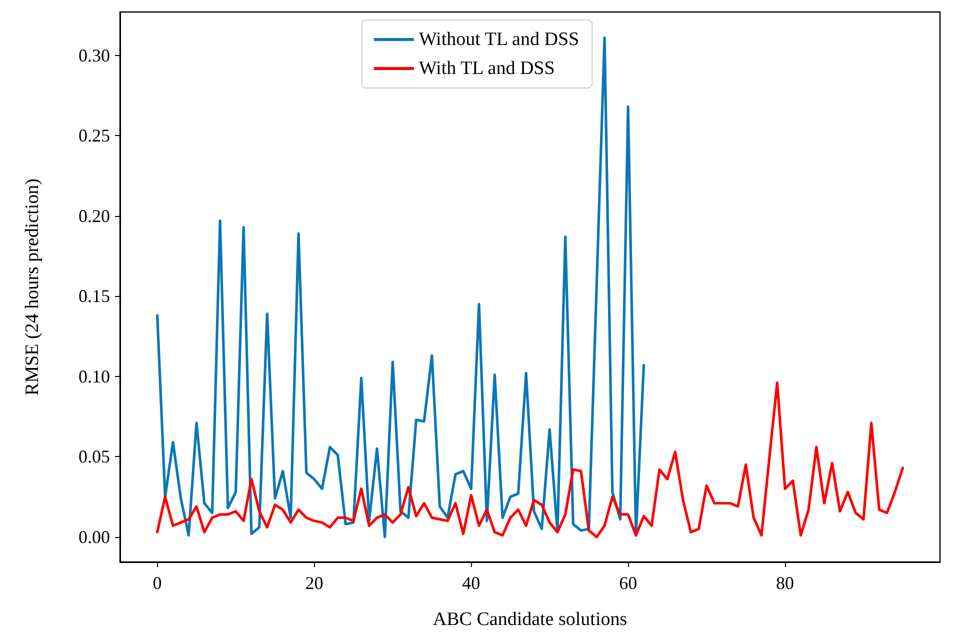 This screenshot has width=954, height=644. I want to click on x-tick-label: 80, so click(785, 583).